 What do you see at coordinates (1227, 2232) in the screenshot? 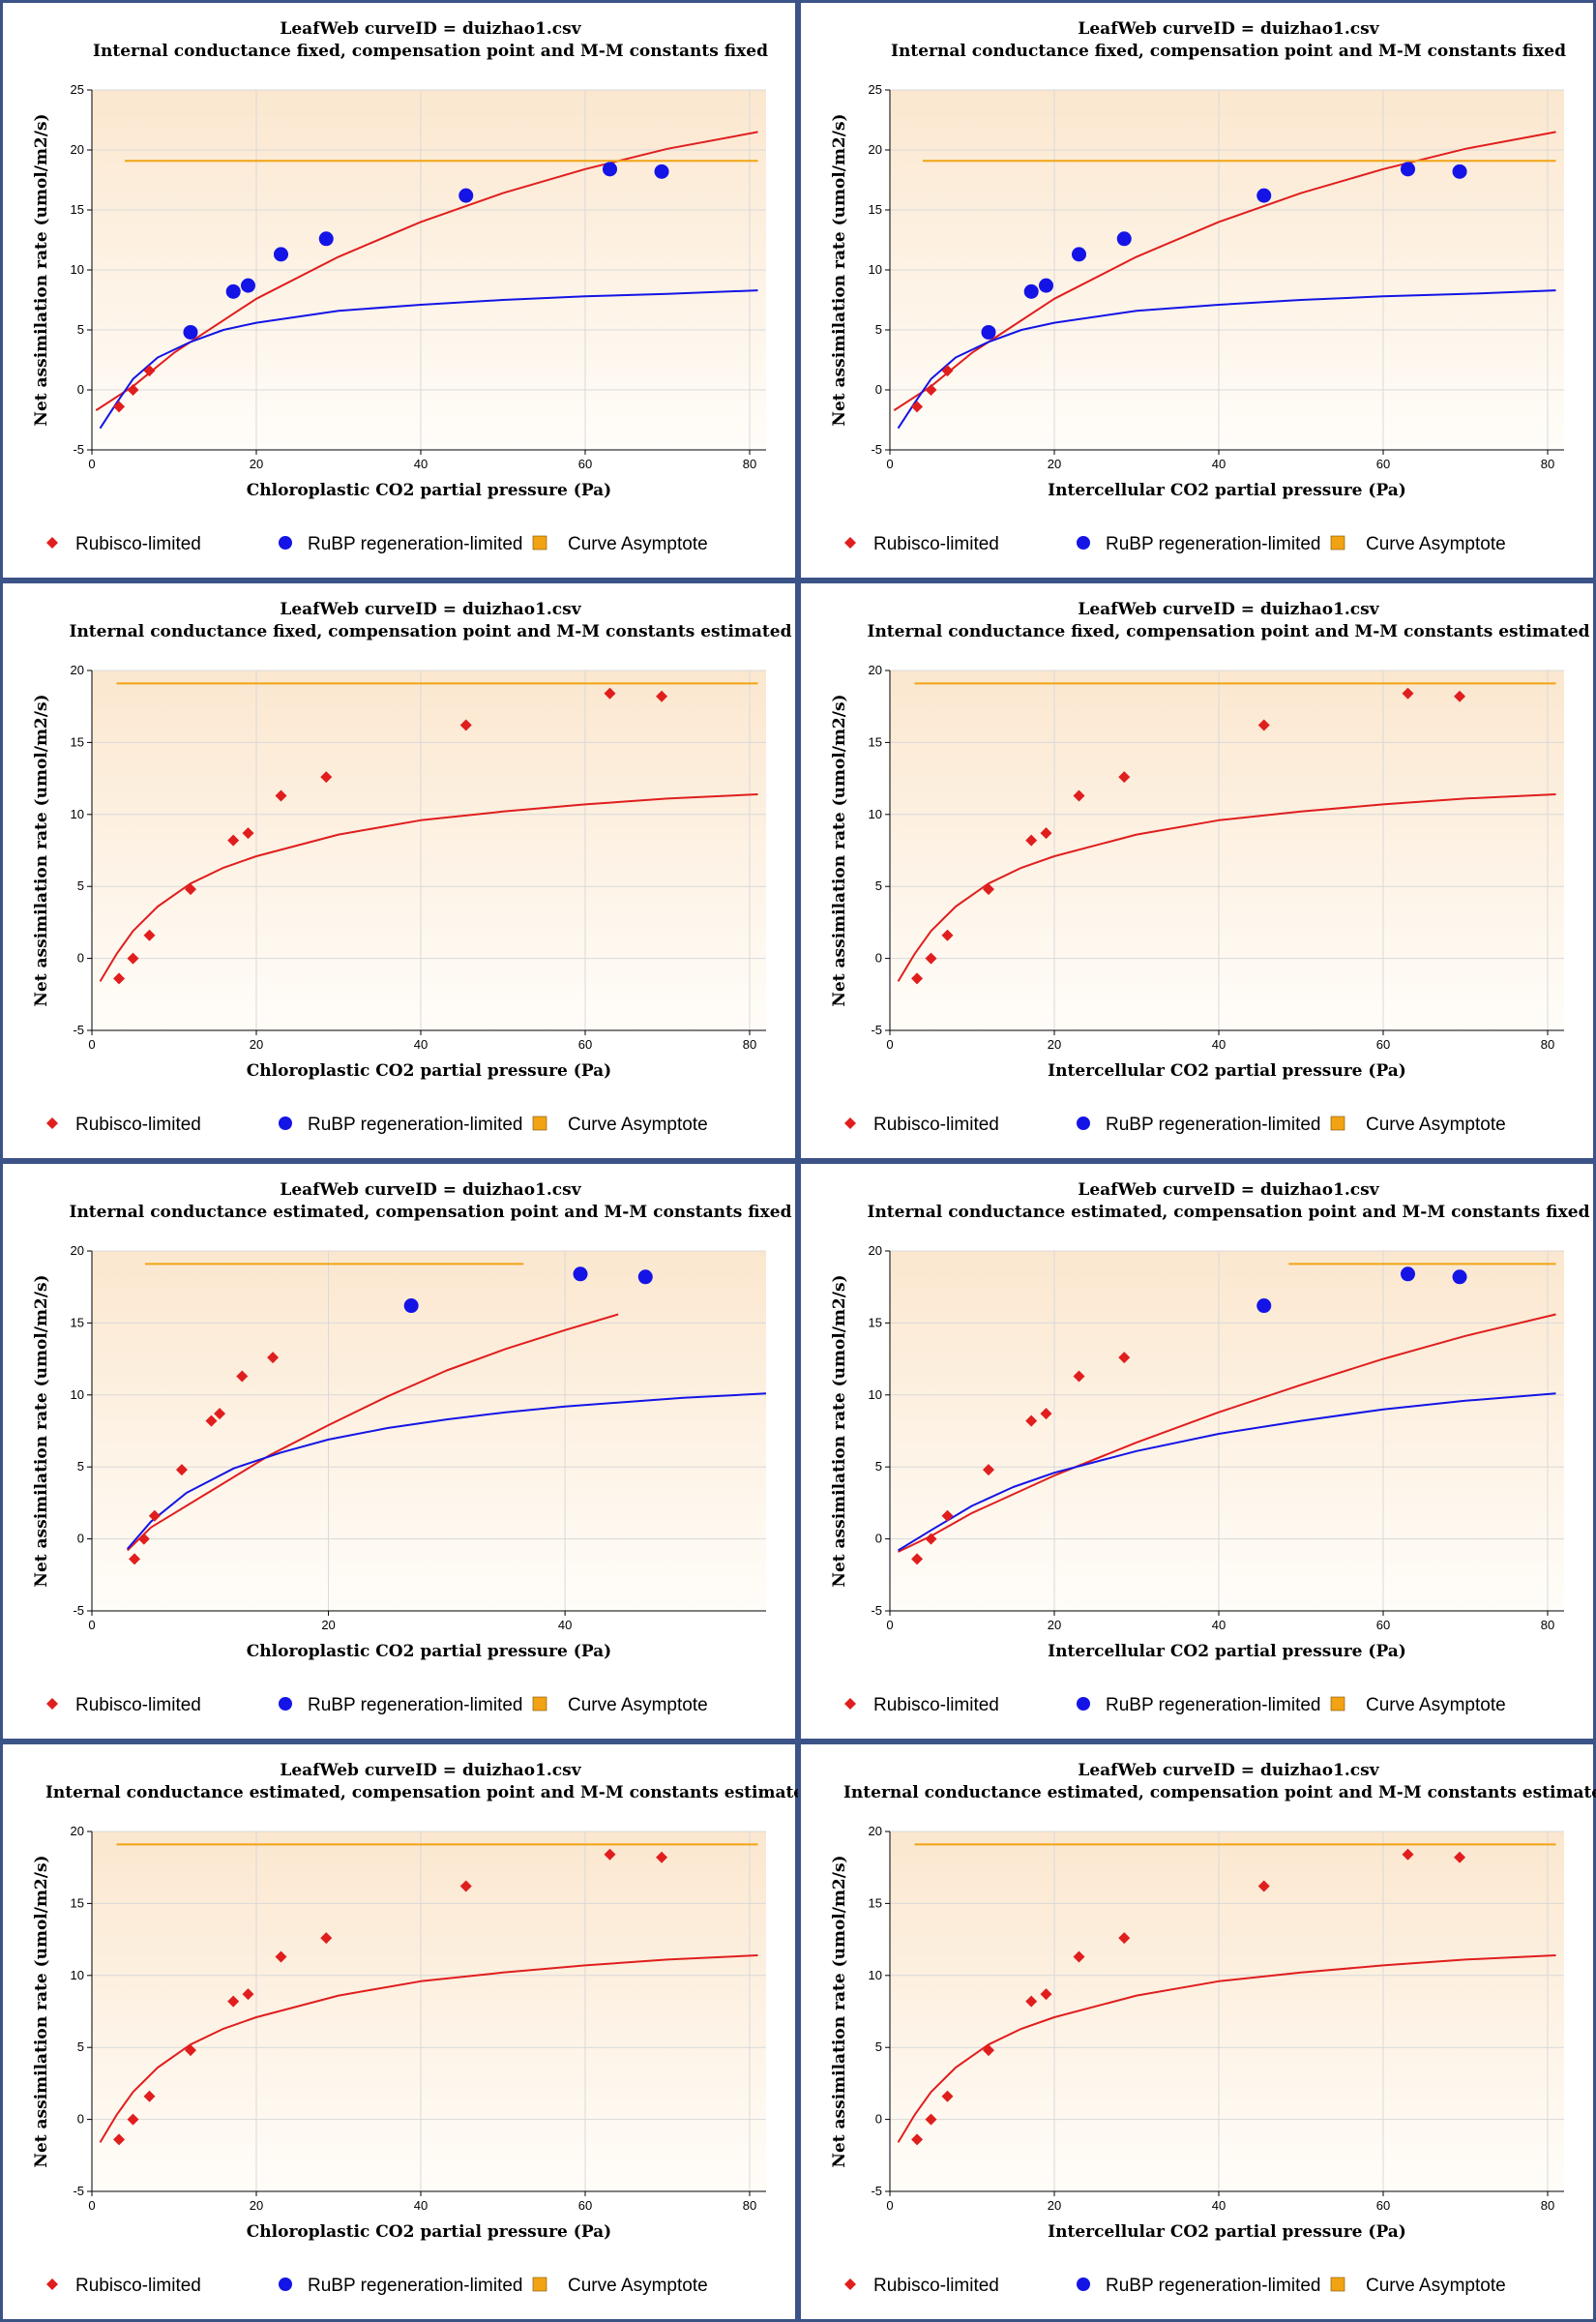
I see `x-axis-label: Intercellular CO2 partial pressure (Pa)` at bounding box center [1227, 2232].